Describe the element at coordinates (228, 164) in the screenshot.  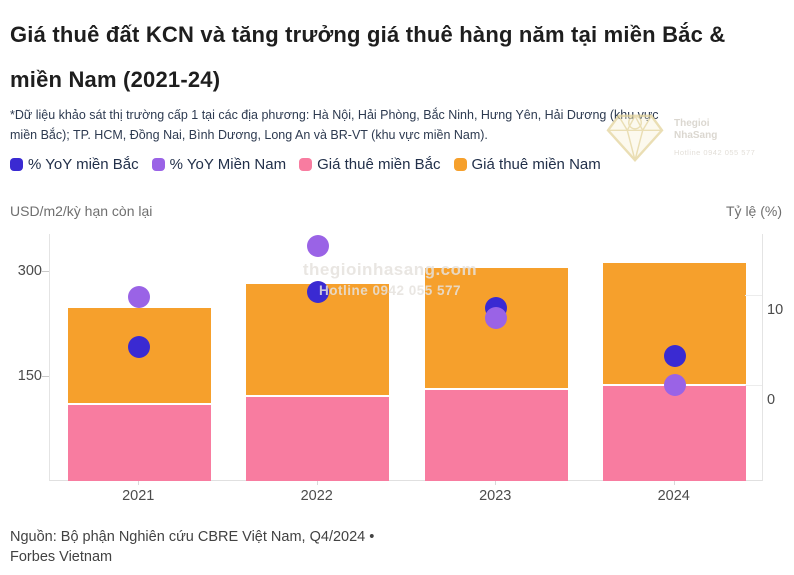
I see `legend-label: % YoY Miền Nam` at that location.